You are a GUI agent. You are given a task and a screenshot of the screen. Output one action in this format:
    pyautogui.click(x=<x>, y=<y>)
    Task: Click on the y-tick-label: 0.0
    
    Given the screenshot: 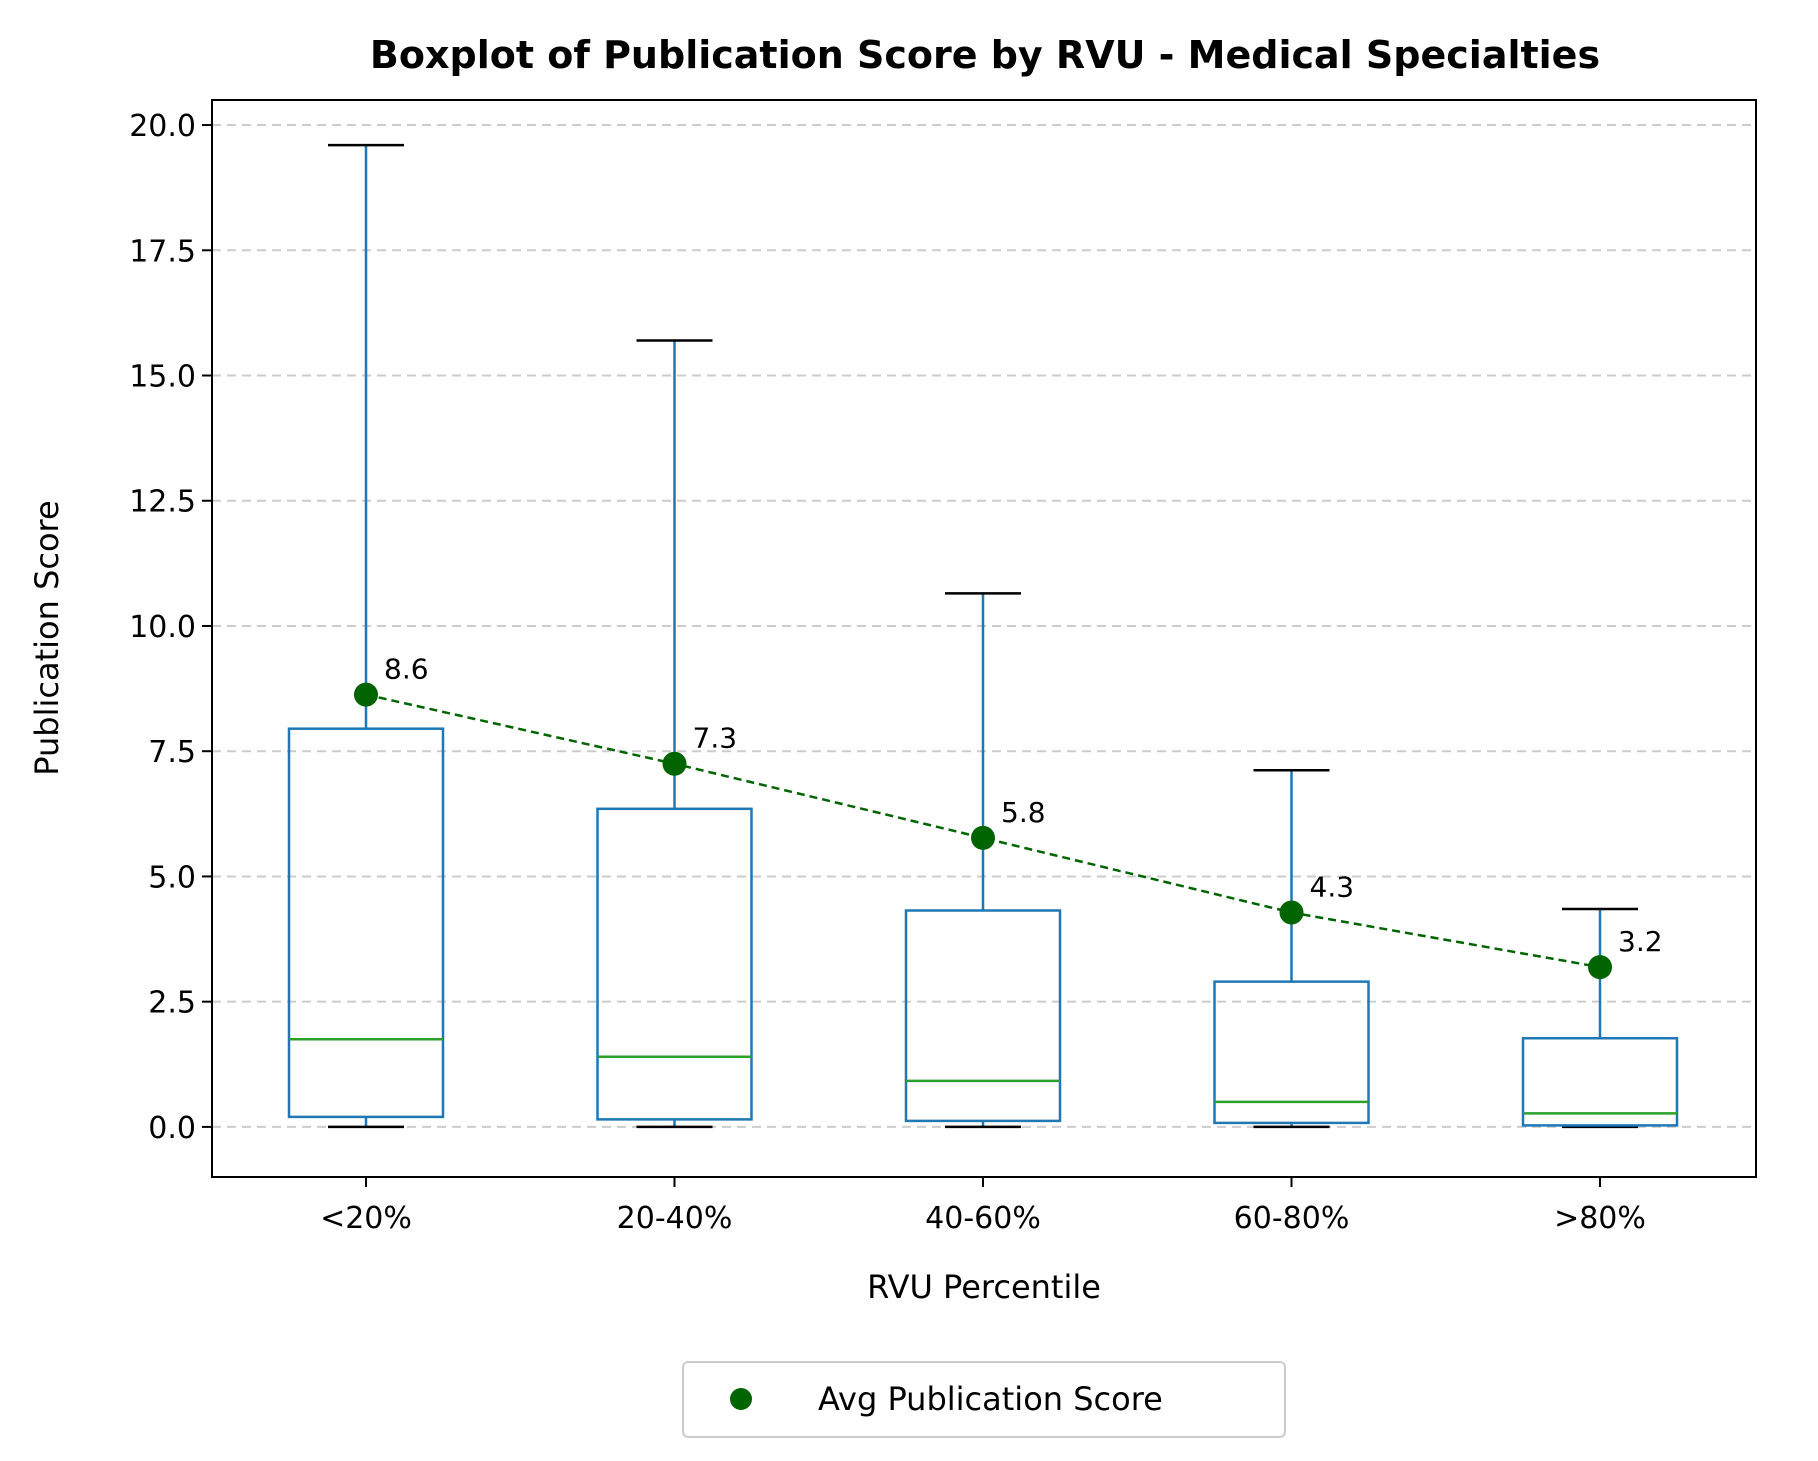 What is the action you would take?
    pyautogui.click(x=172, y=1128)
    